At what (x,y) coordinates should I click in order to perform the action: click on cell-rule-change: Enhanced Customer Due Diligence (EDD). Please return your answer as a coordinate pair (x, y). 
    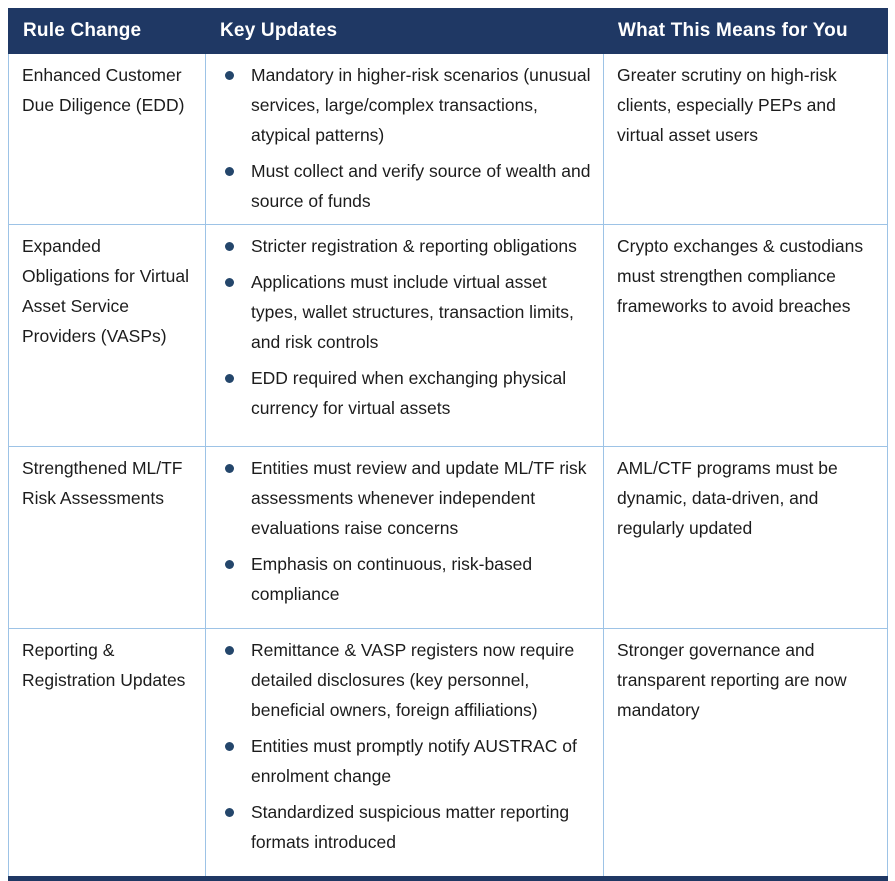
    Looking at the image, I should click on (107, 139).